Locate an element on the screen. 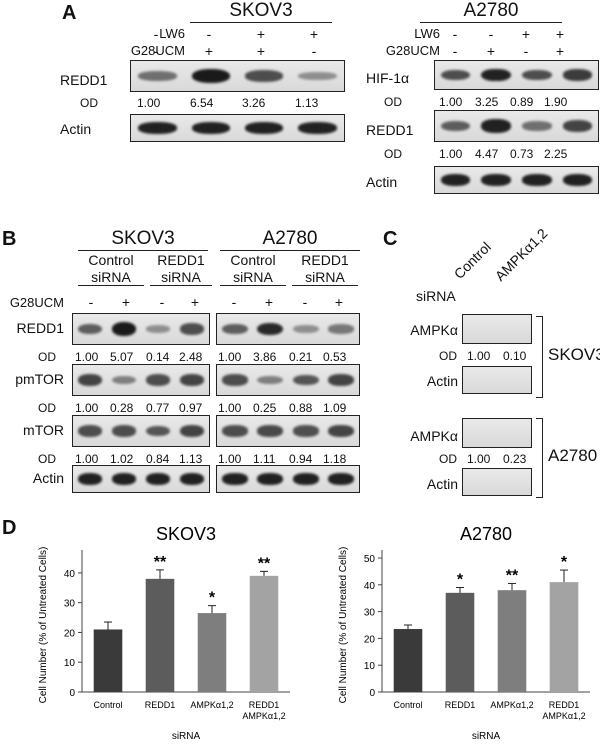 This screenshot has width=600, height=745. row-label: mTOR is located at coordinates (43, 430).